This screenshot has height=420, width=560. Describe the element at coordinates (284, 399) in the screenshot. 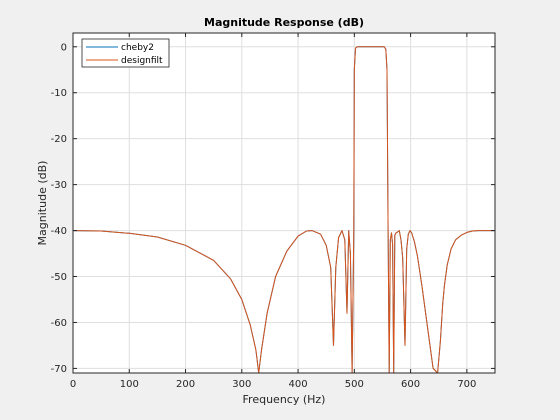

I see `x-axis-label: Frequency (Hz)` at that location.